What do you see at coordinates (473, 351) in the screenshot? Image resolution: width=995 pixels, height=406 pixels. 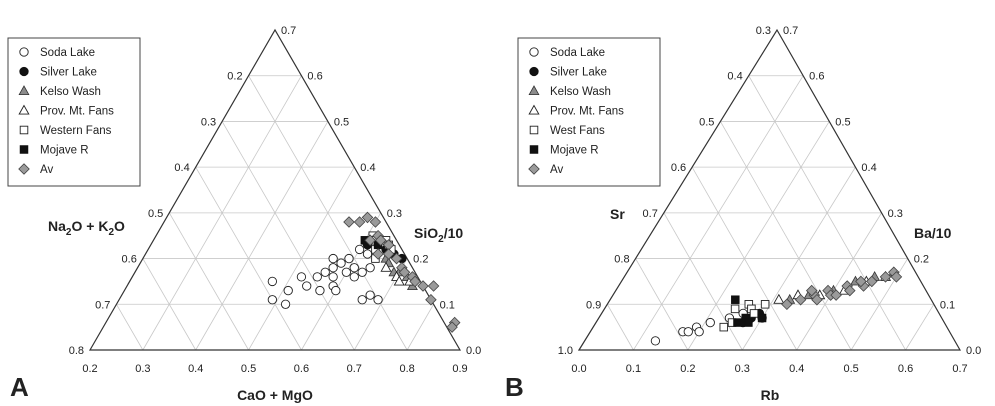 I see `tick-label-right: 0.0` at bounding box center [473, 351].